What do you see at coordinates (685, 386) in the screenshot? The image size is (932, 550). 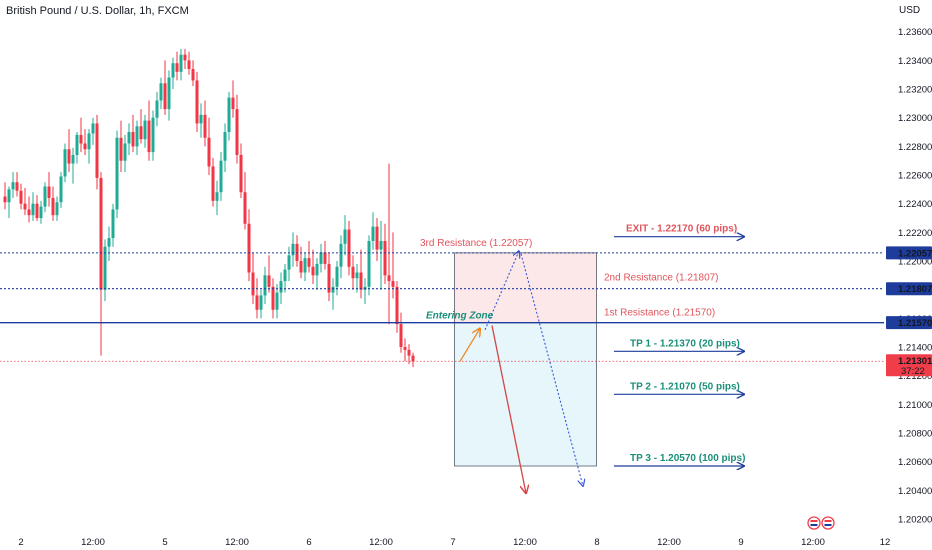 I see `tp2-label: TP 2 - 1.21070 (50 pips)` at bounding box center [685, 386].